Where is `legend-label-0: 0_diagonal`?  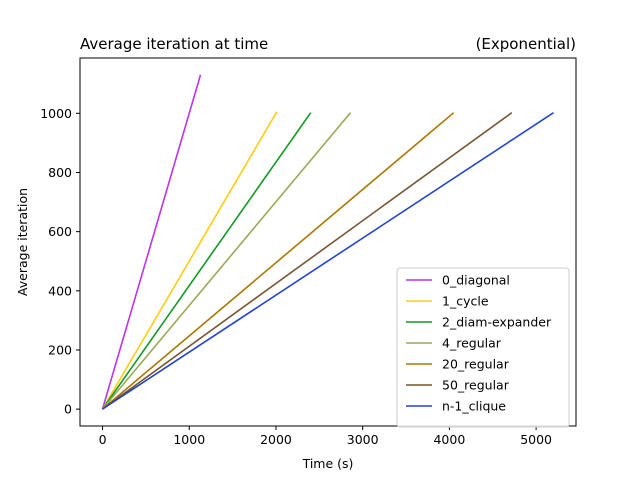
legend-label-0: 0_diagonal is located at coordinates (476, 280).